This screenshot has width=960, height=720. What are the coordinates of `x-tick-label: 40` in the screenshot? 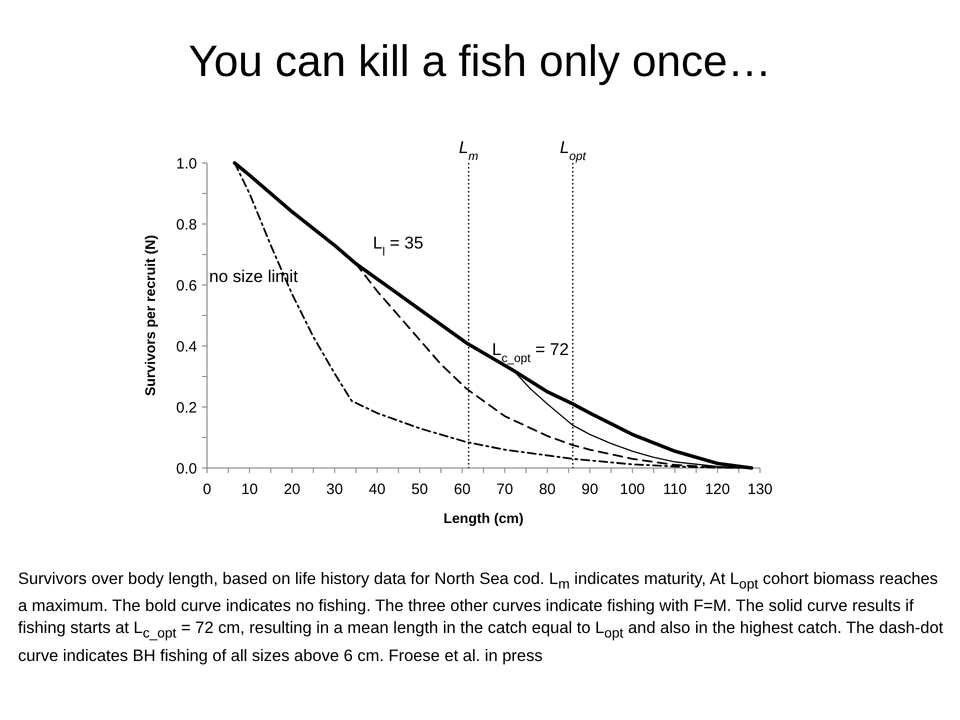 It's located at (377, 489).